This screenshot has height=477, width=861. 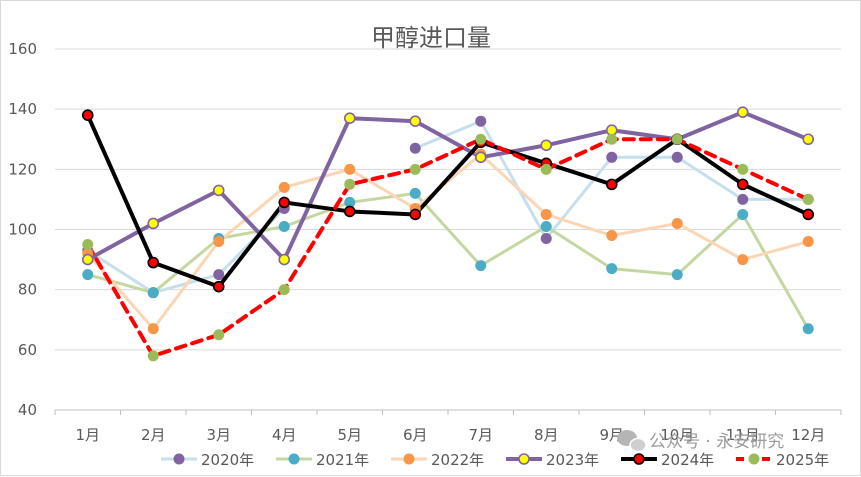 What do you see at coordinates (677, 435) in the screenshot?
I see `x-tick-label: 10月` at bounding box center [677, 435].